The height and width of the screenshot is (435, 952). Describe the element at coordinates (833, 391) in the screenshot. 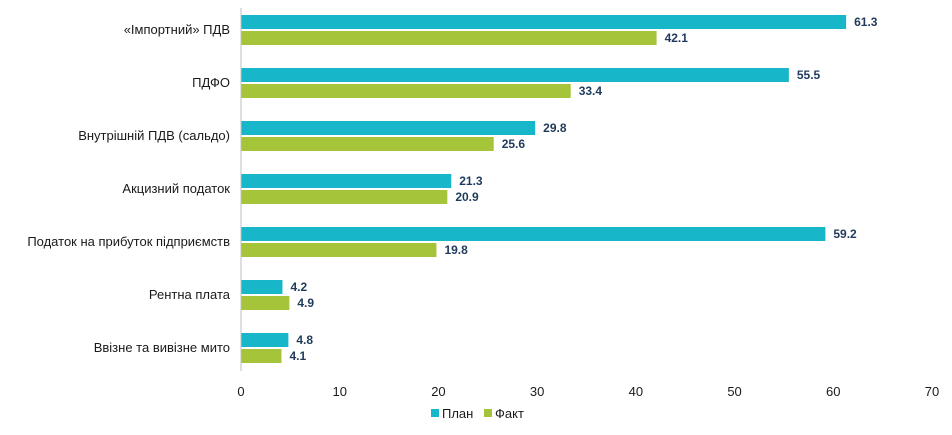

I see `x-tick-label: 60` at that location.